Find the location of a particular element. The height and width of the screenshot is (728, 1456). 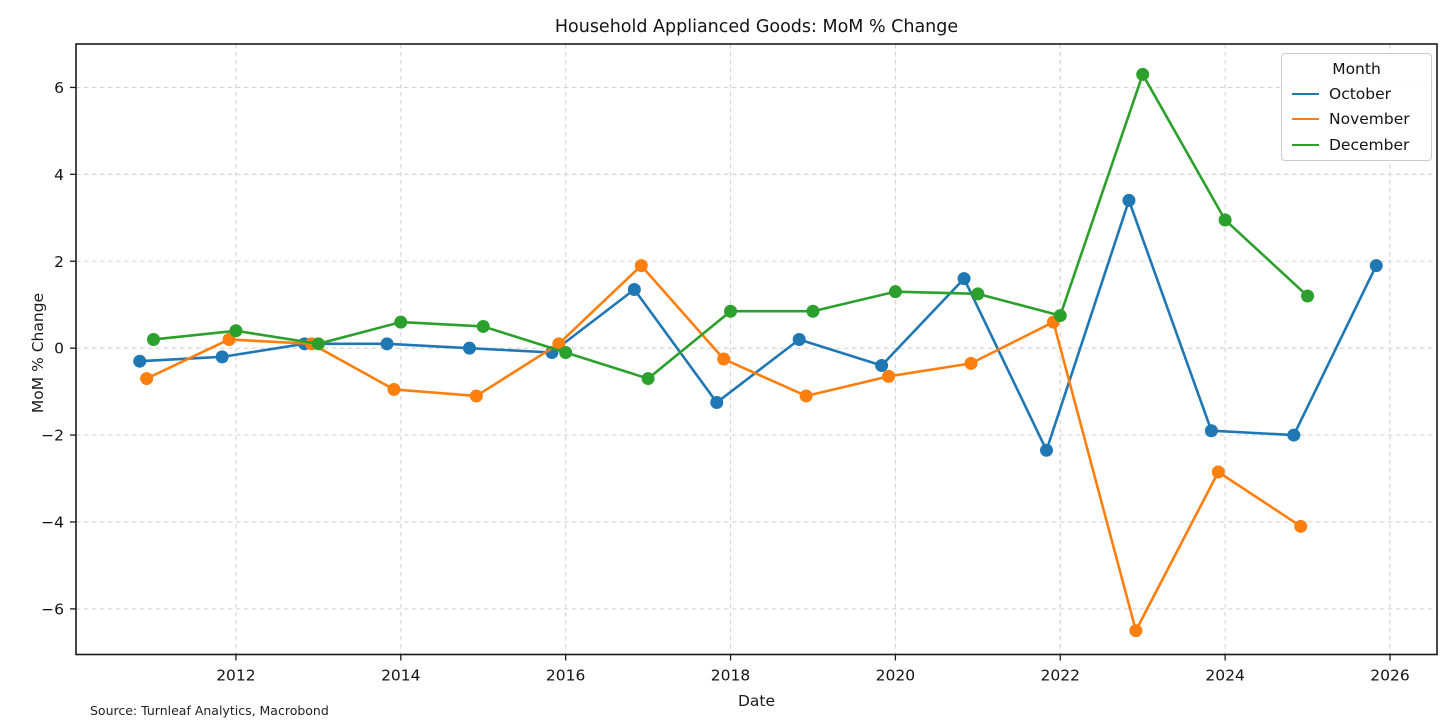

october-line-swatch is located at coordinates (1305, 93).